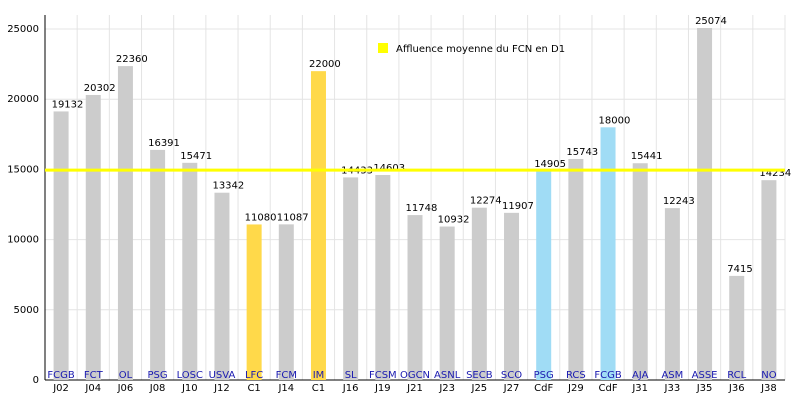  What do you see at coordinates (447, 375) in the screenshot?
I see `opponent-label: ASNL` at bounding box center [447, 375].